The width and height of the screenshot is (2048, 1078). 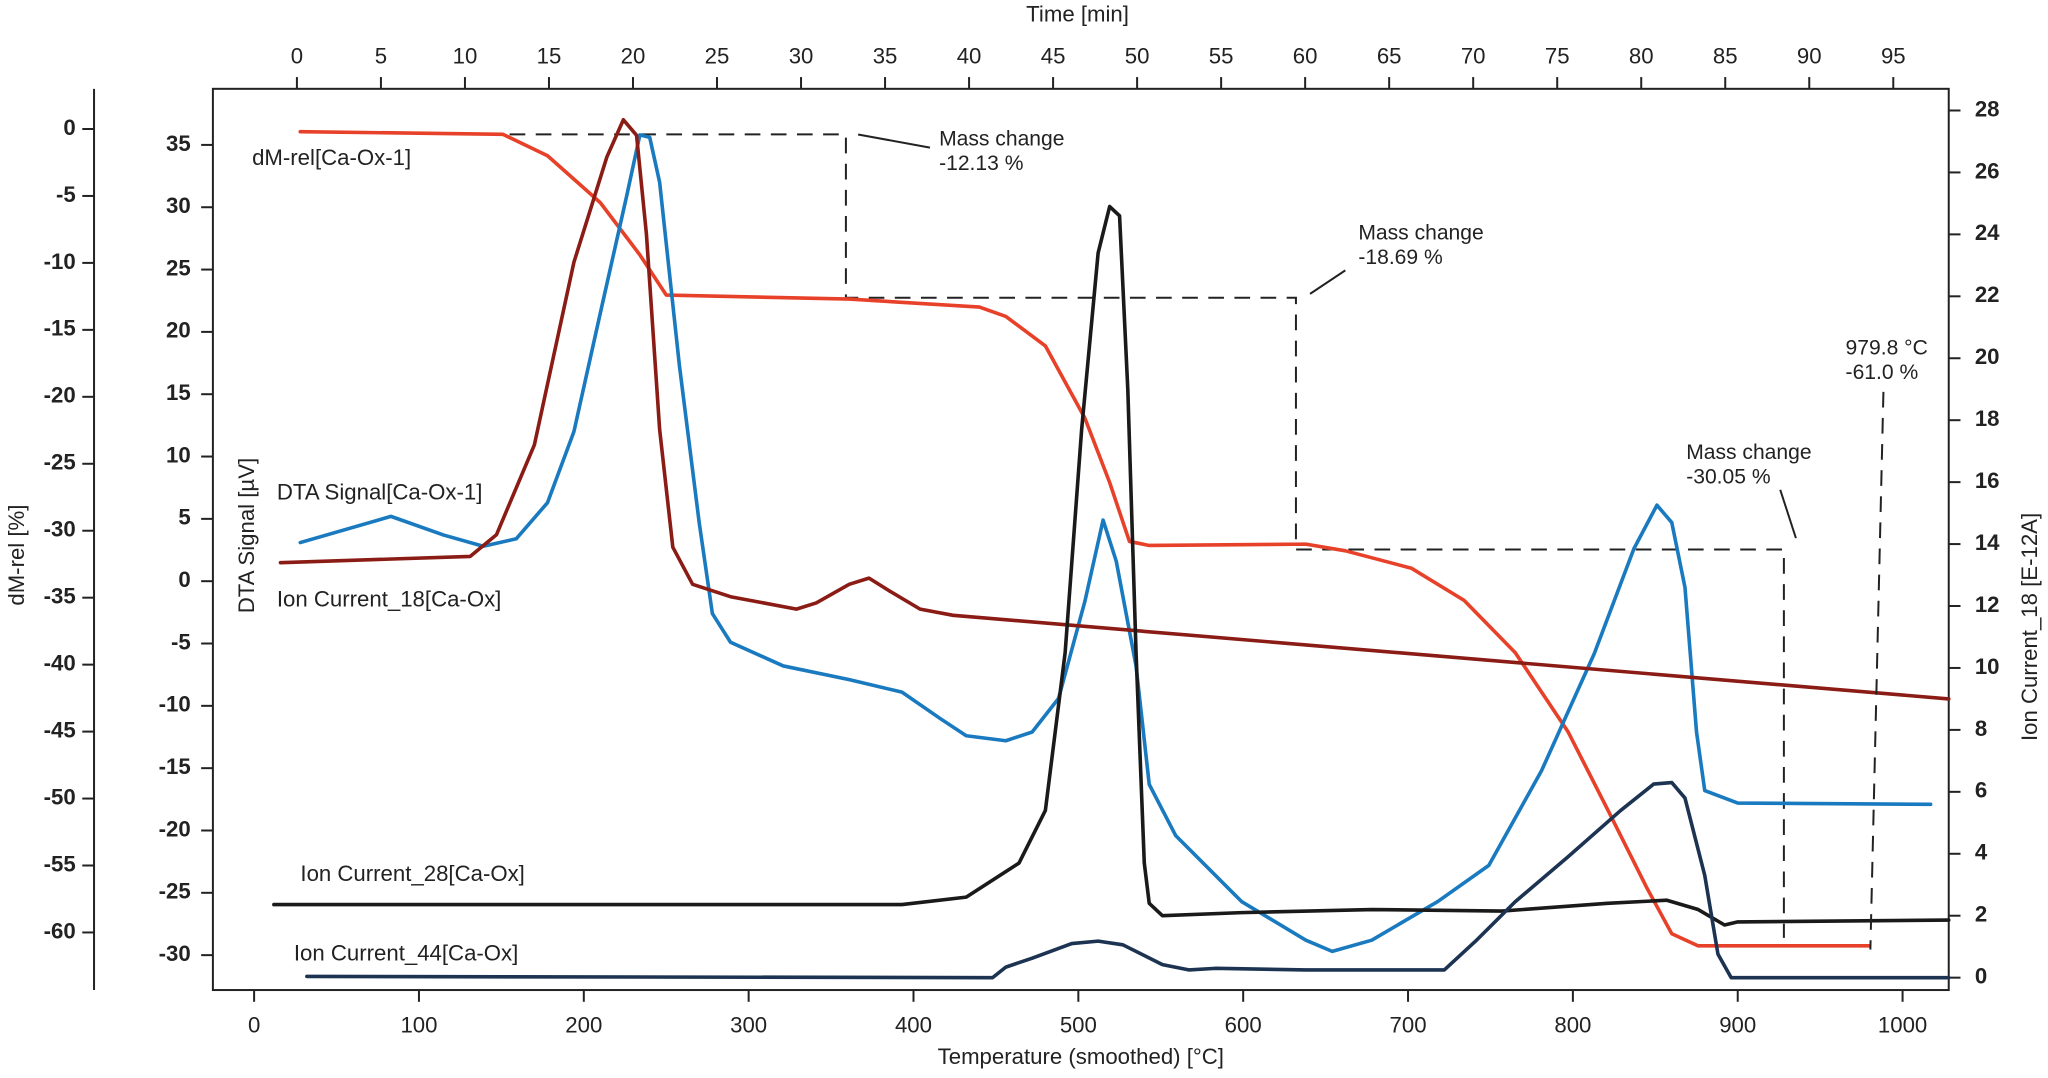 What do you see at coordinates (1809, 55) in the screenshot?
I see `x2-tick-label: 90` at bounding box center [1809, 55].